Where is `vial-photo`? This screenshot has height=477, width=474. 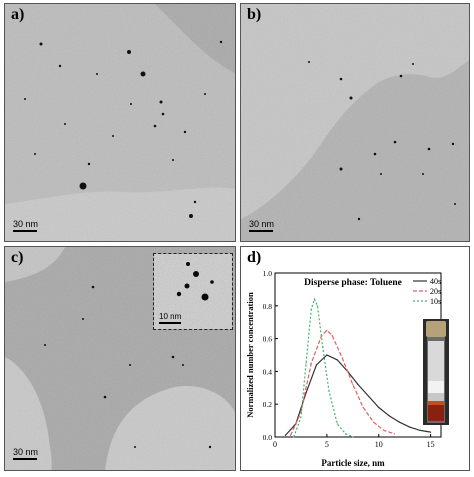
vial-photo is located at coordinates (436, 372).